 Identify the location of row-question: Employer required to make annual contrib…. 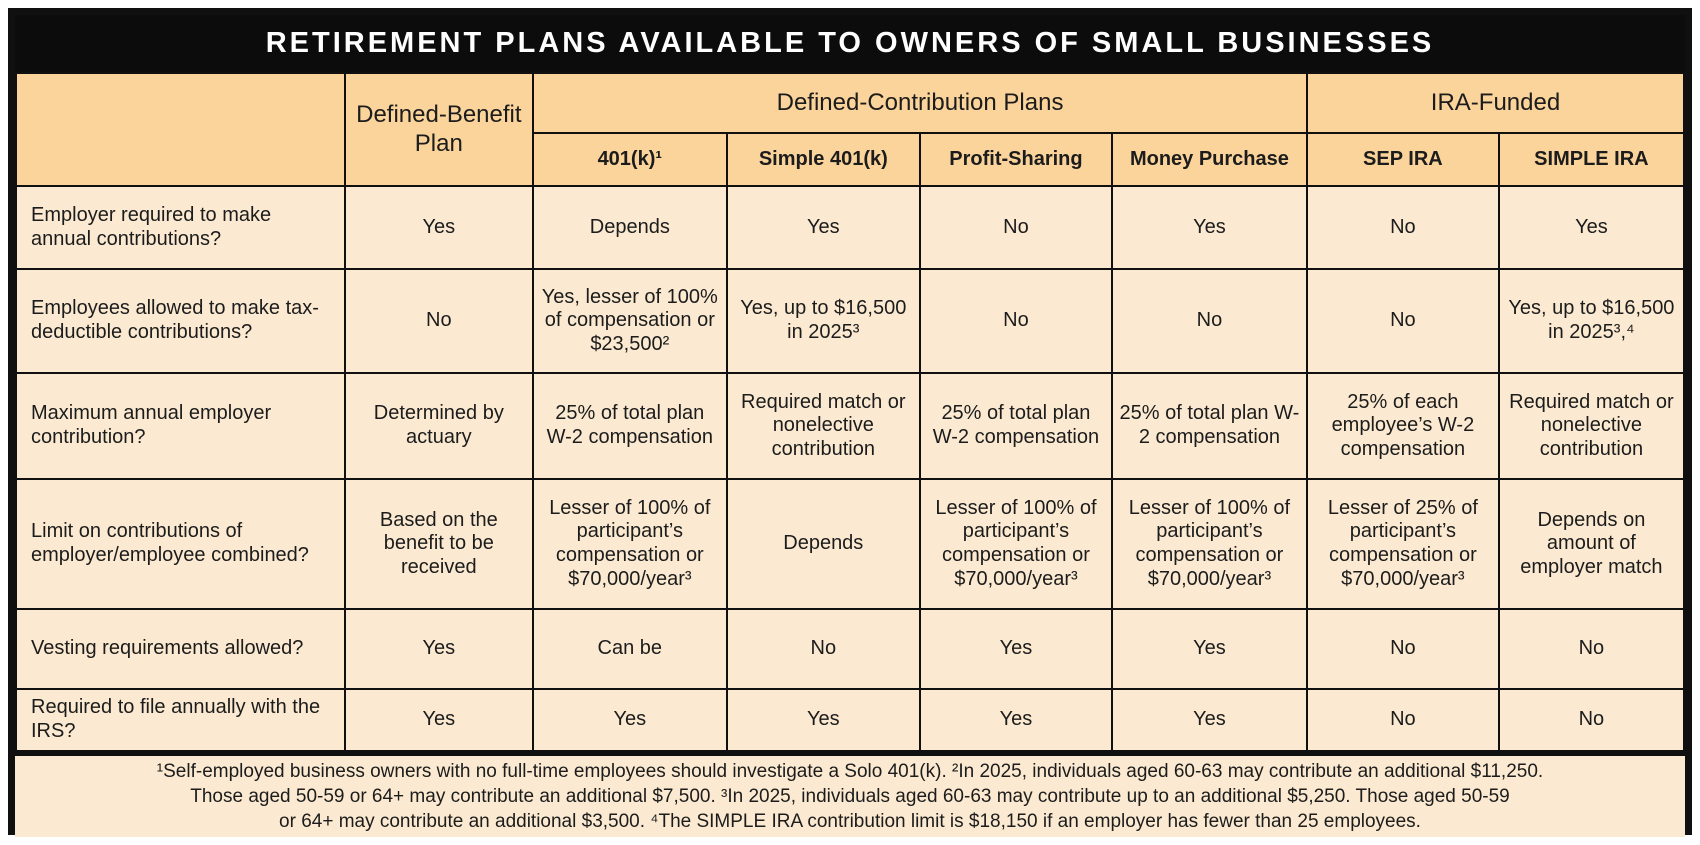
(180, 227).